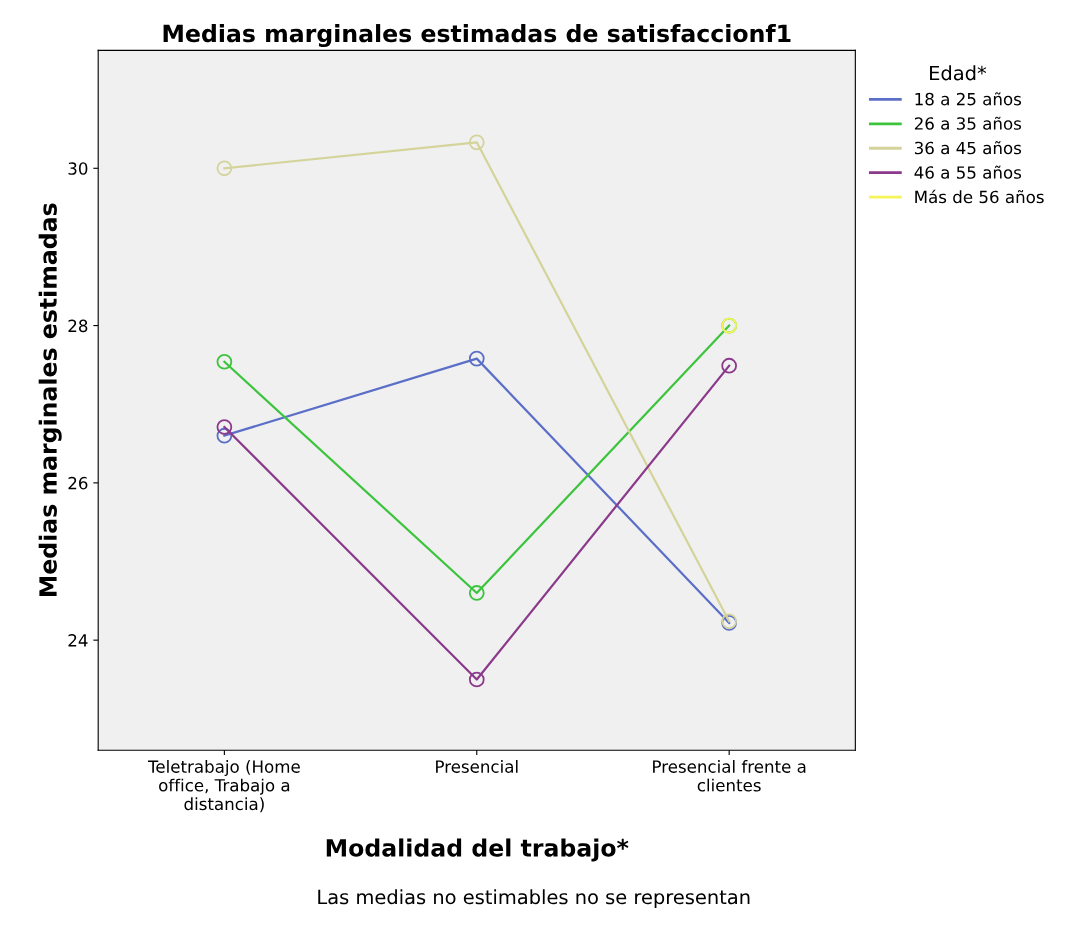 Image resolution: width=1091 pixels, height=932 pixels. I want to click on y-axis-title: Medias marginales estimadas, so click(50, 400).